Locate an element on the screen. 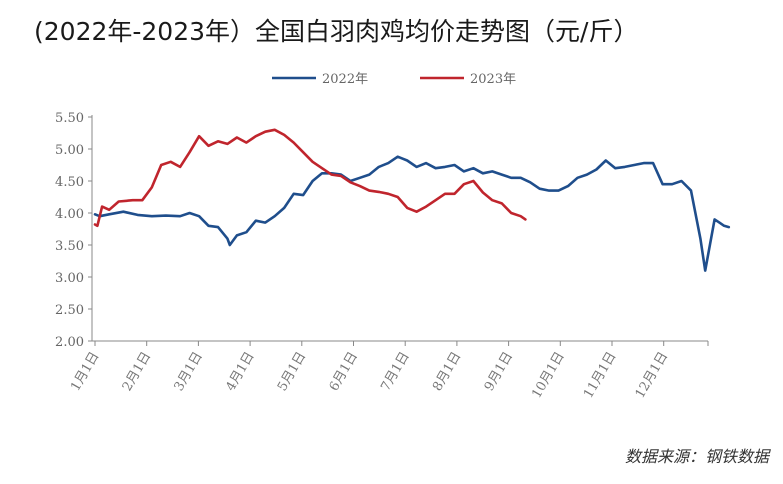 Image resolution: width=783 pixels, height=484 pixels. x-tick-label: 6月1日 is located at coordinates (344, 372).